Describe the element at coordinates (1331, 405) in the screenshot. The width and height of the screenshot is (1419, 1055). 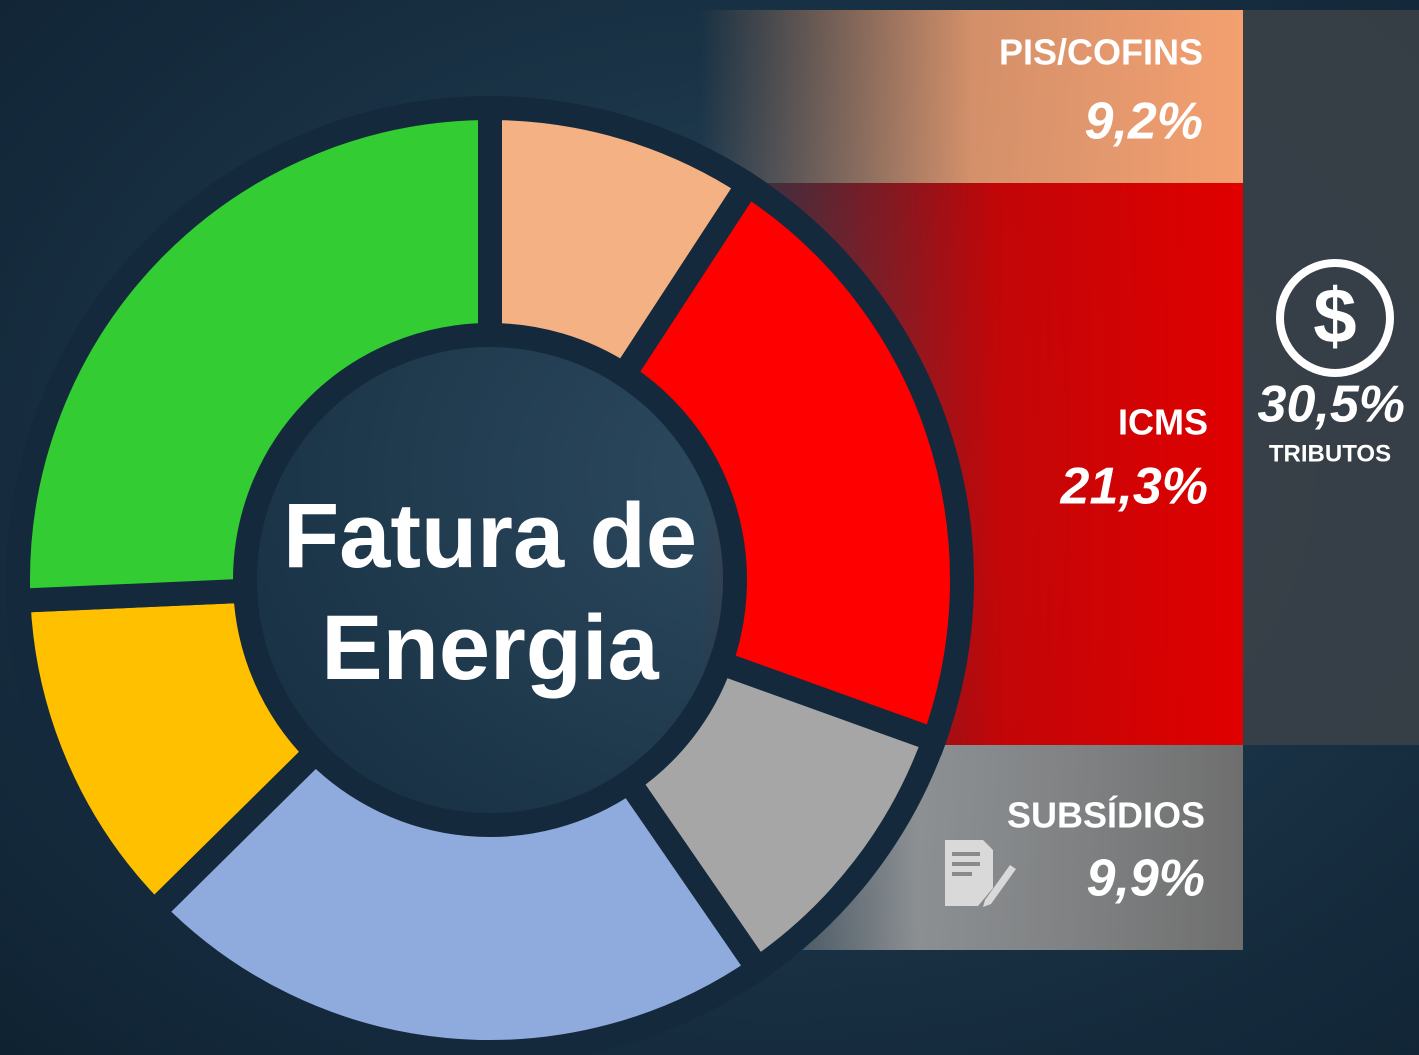
I see `total-label: 30,5%` at that location.